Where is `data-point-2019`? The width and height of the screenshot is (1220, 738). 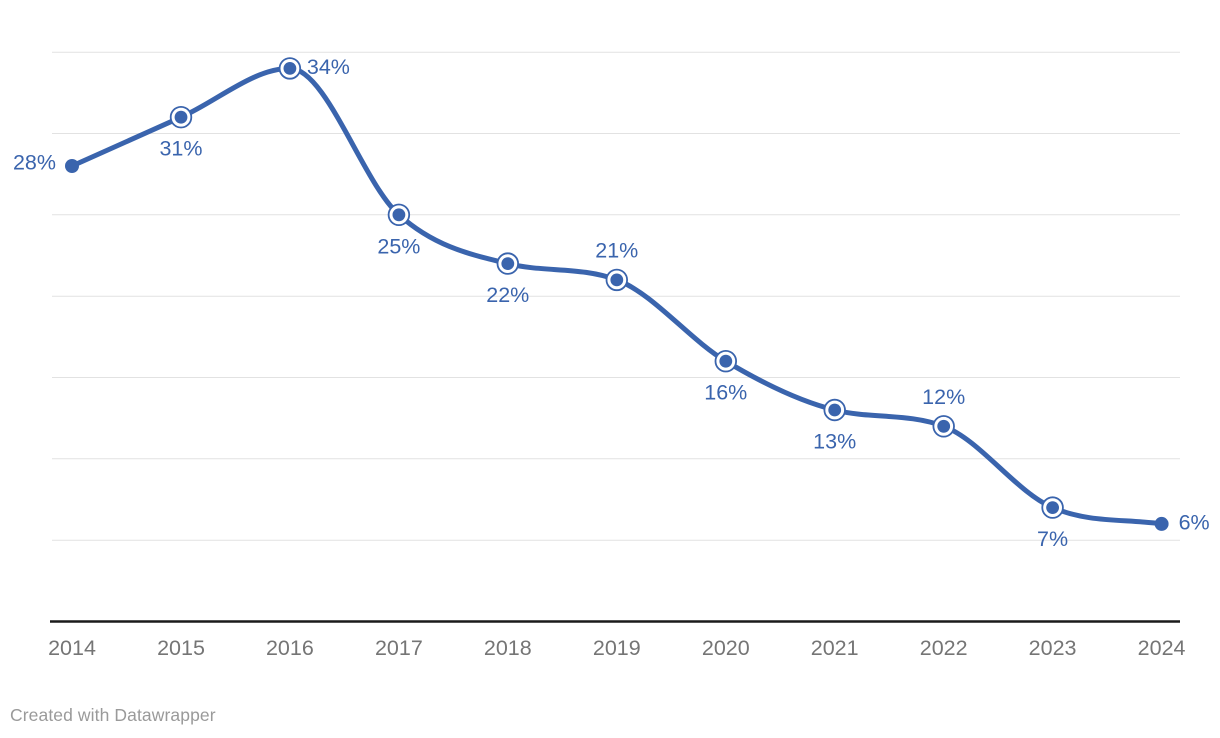 data-point-2019 is located at coordinates (617, 280).